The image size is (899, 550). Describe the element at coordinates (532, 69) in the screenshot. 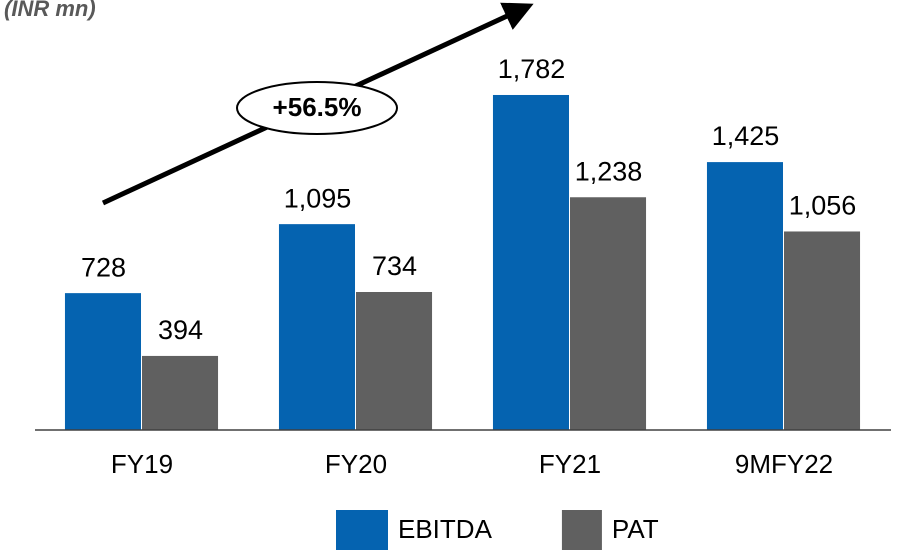

I see `data-label: 1,782` at that location.